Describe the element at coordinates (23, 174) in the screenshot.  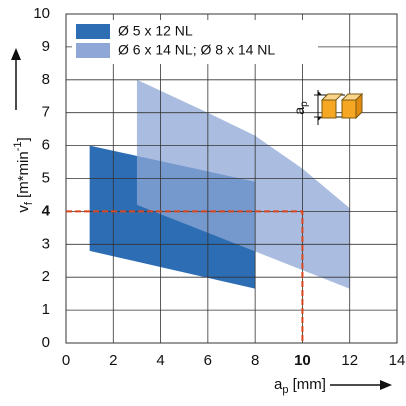
I see `y-axis-label: vf [m*min-1]` at that location.